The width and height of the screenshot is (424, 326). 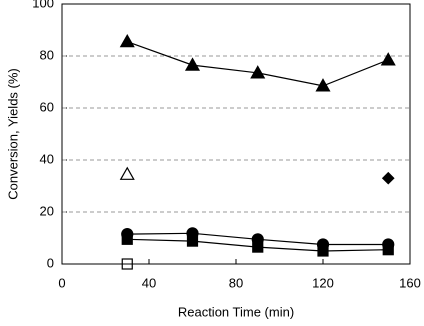 What do you see at coordinates (236, 311) in the screenshot?
I see `x-axis-label: Reaction Time (min)` at bounding box center [236, 311].